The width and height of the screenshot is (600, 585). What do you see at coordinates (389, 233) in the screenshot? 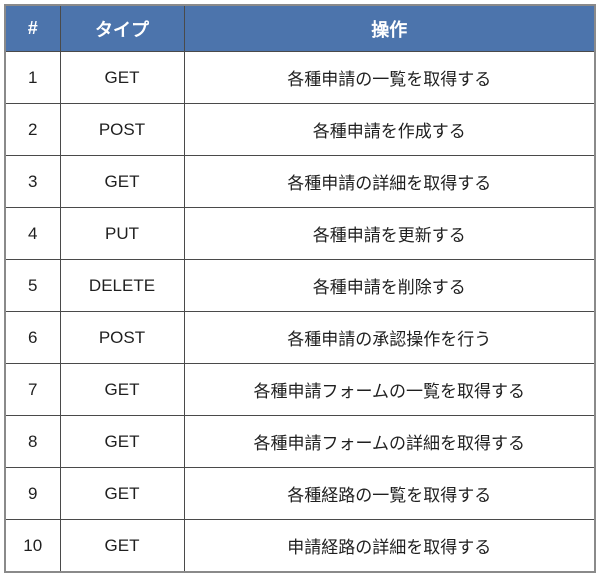
I see `operation-cell: 各種申請を更新する` at bounding box center [389, 233].